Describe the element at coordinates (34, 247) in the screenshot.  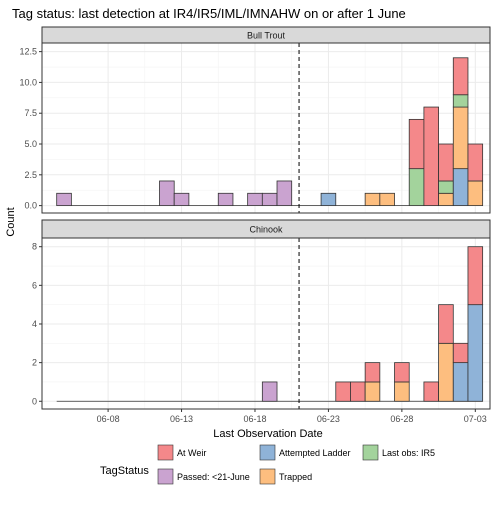
I see `y-tick-label: 8` at that location.